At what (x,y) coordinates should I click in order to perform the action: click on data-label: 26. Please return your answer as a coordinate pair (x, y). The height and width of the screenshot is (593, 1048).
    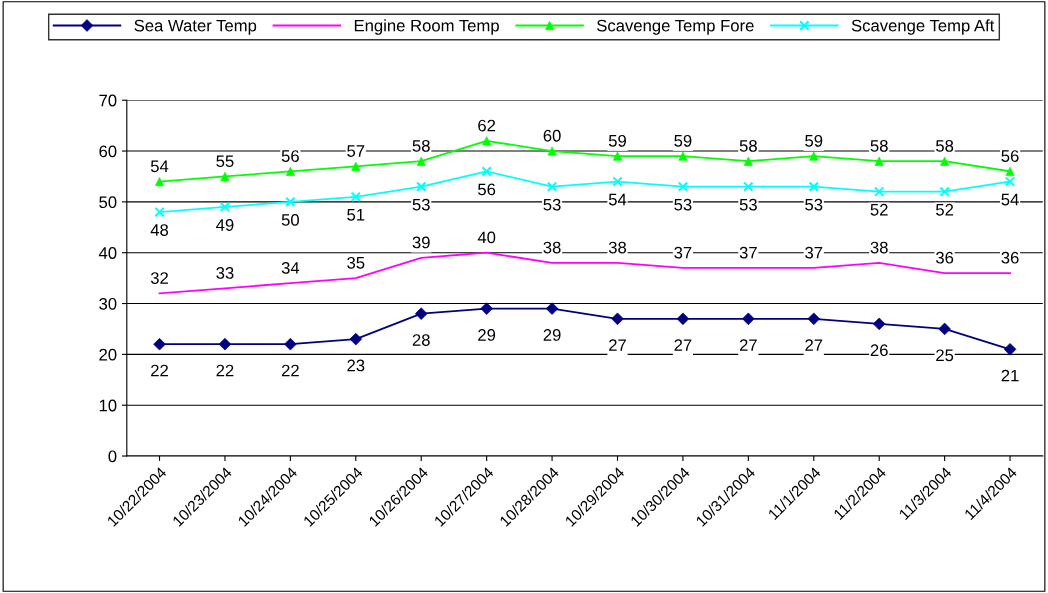
    Looking at the image, I should click on (879, 350).